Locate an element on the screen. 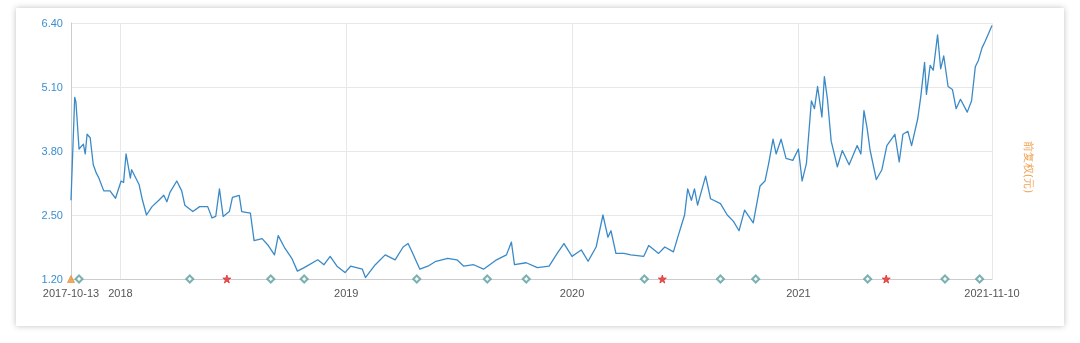 The image size is (1080, 343). y-axis-title: 前复权(元) is located at coordinates (1028, 167).